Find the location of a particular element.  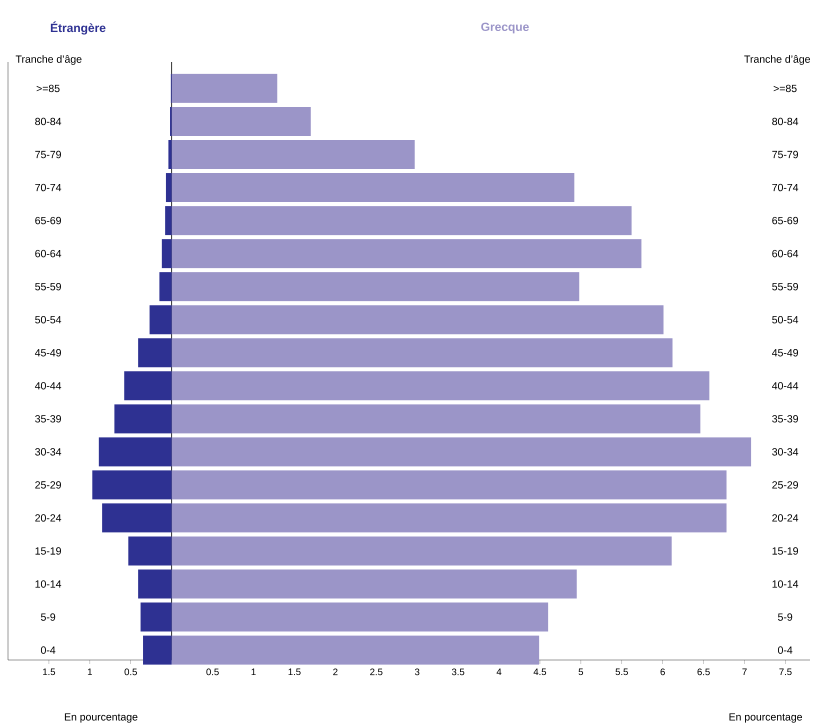

x-tick-label: 6.5 is located at coordinates (704, 672).